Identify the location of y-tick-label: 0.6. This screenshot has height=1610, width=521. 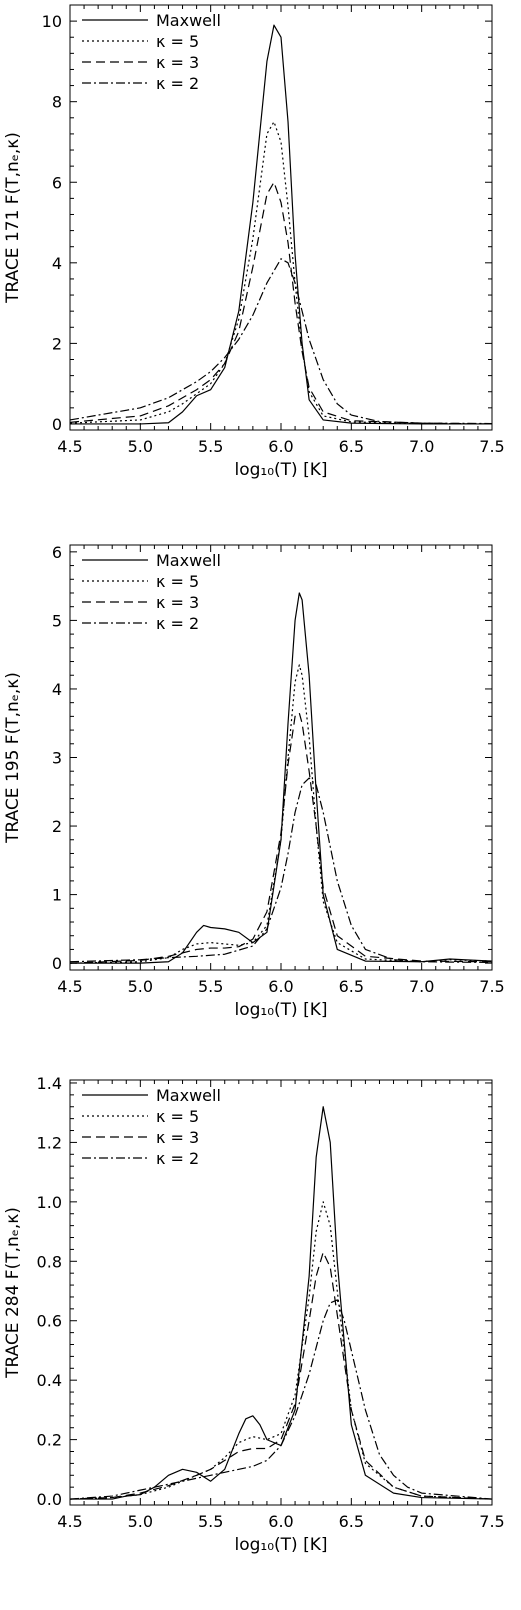
(49, 1321).